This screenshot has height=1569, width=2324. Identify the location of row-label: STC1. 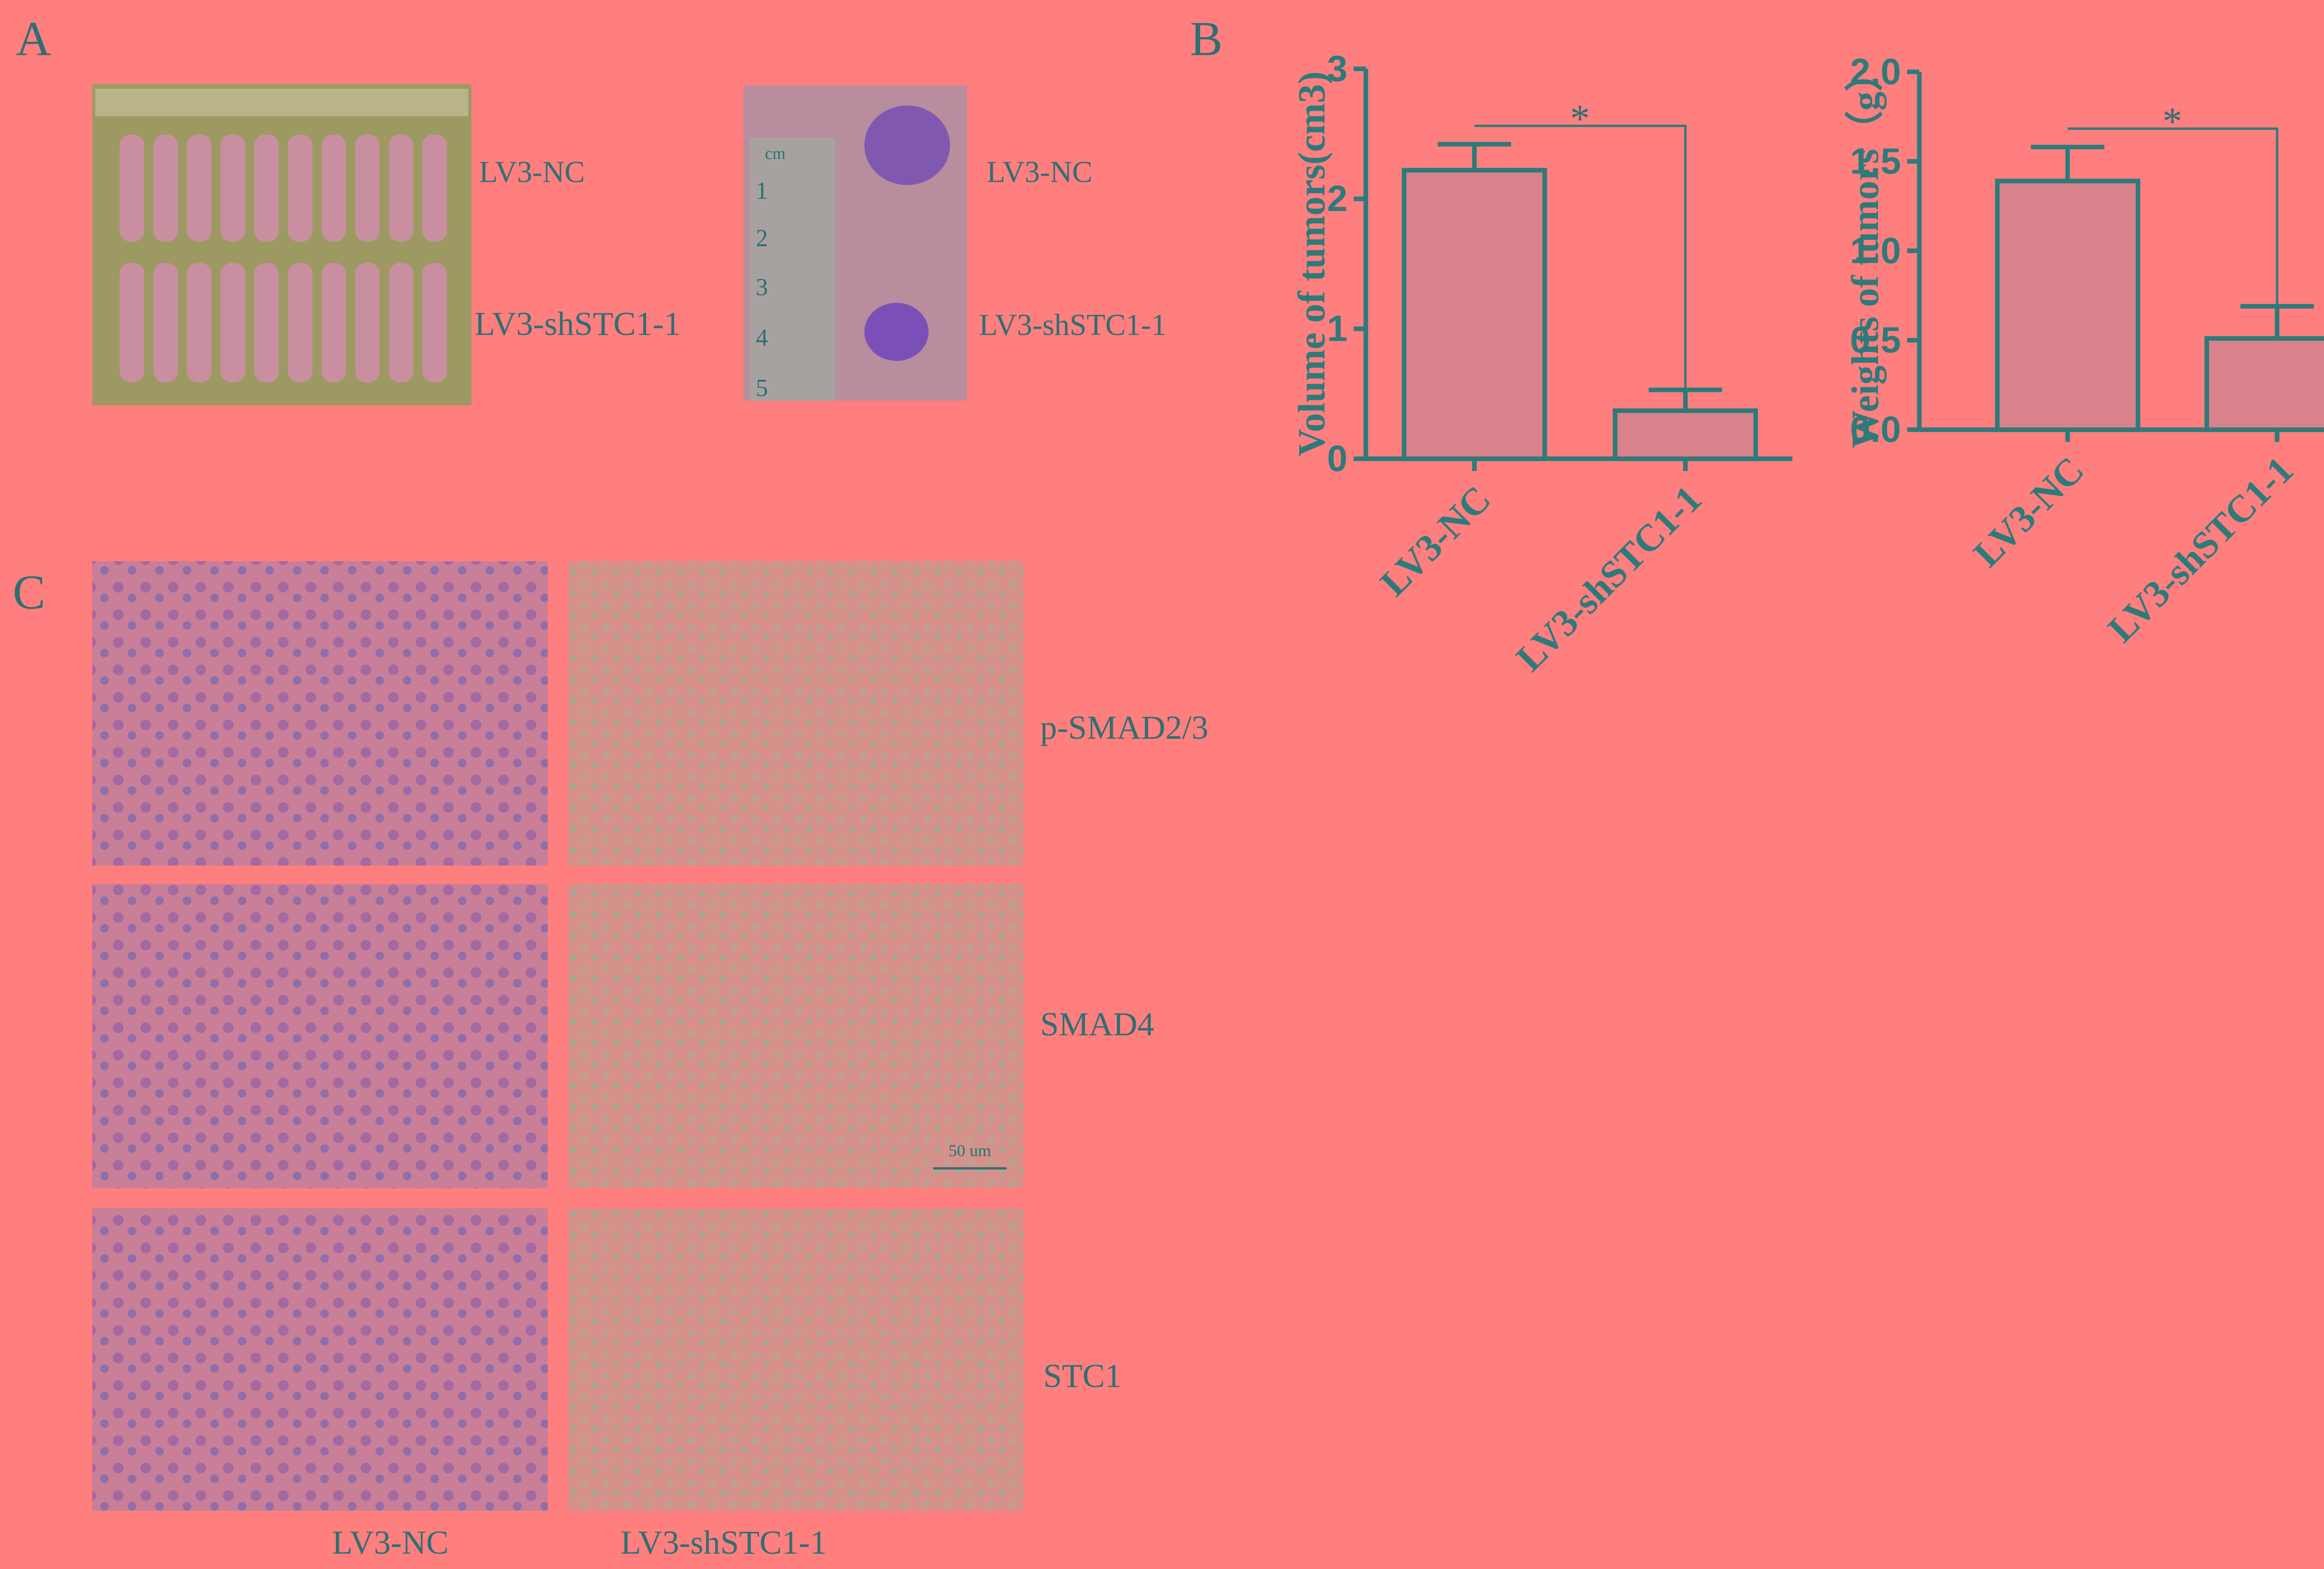
(1082, 1376).